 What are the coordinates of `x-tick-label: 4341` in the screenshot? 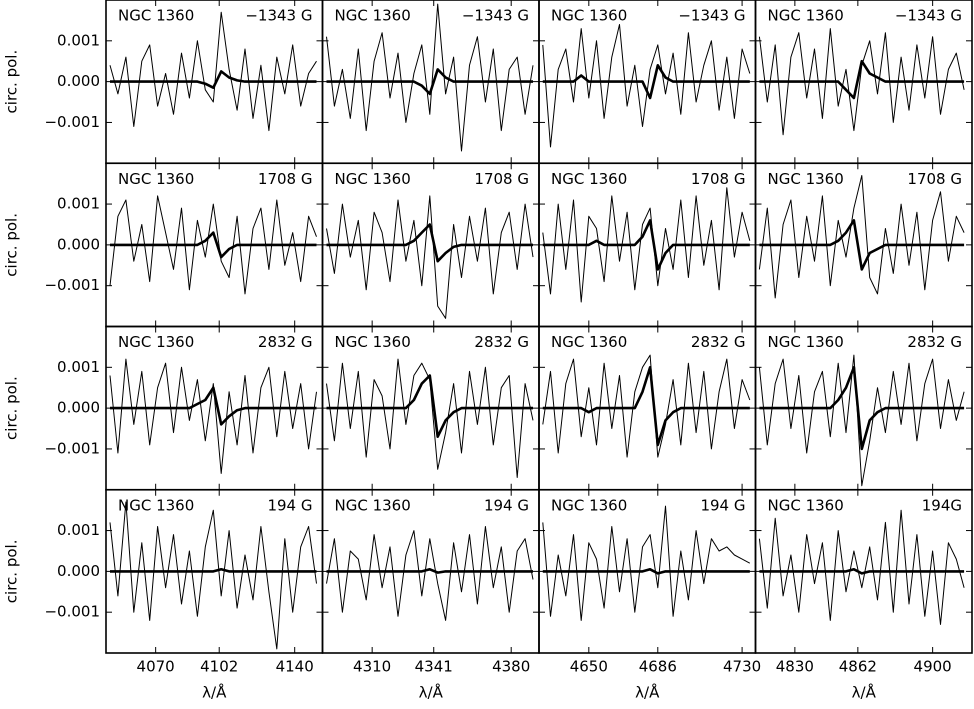 It's located at (434, 667).